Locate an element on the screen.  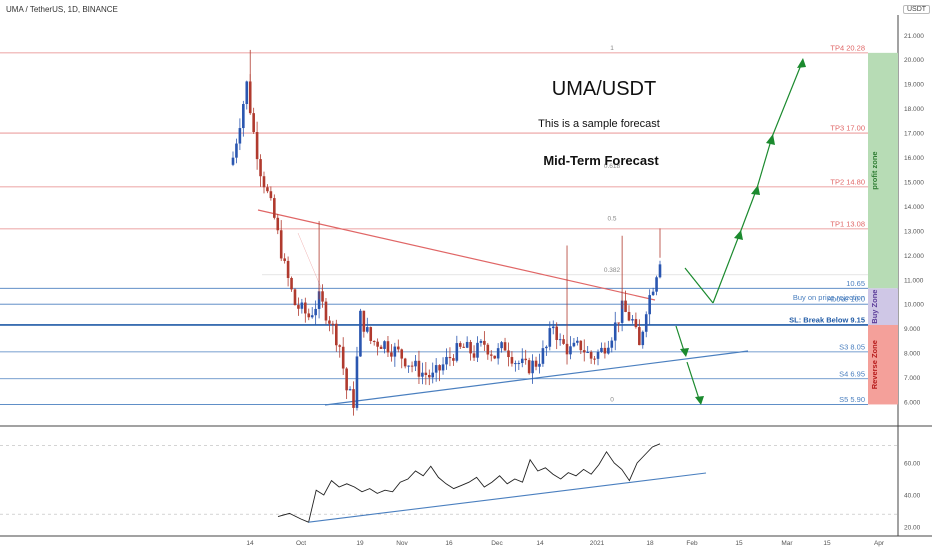
fib-label: 0.5 is located at coordinates (611, 219).